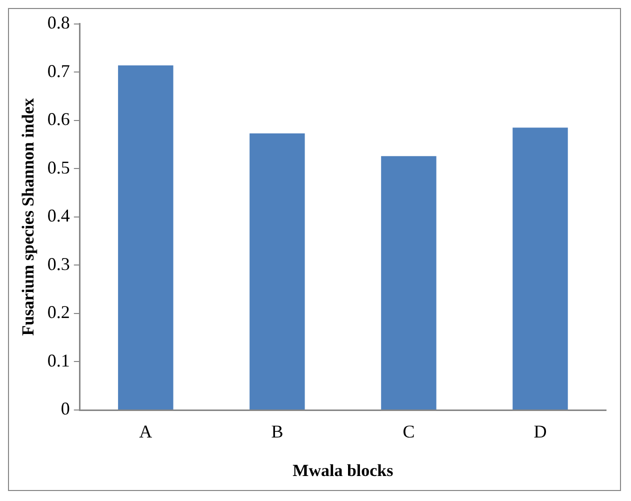 This screenshot has width=631, height=501. I want to click on x-tick-label: B, so click(277, 432).